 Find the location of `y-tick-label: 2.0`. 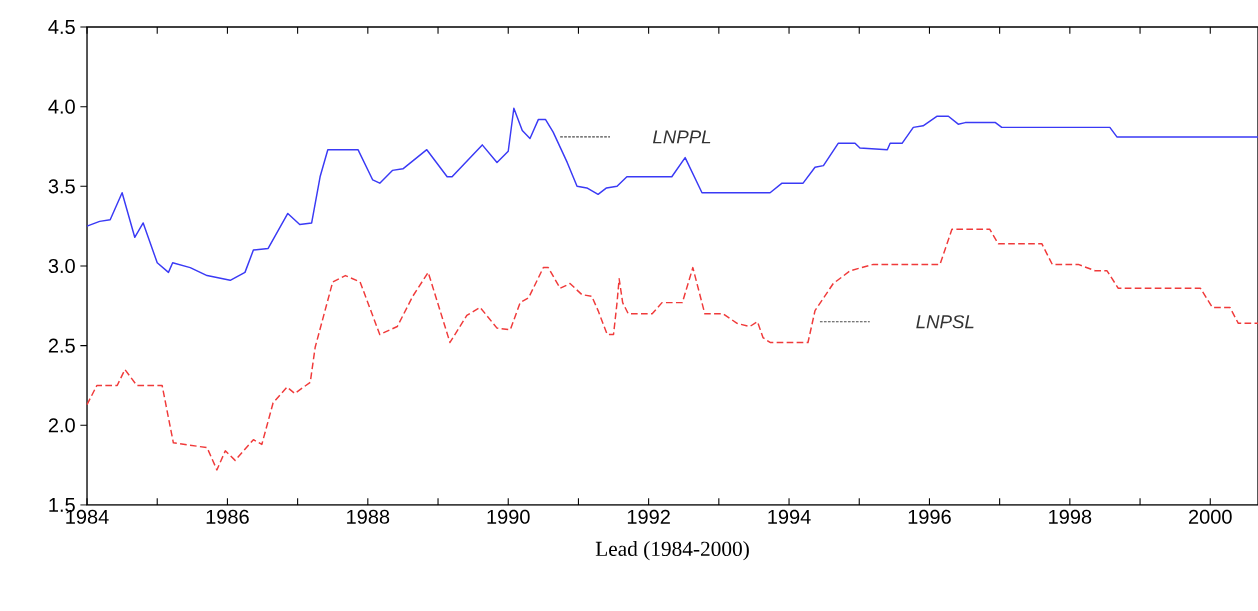

y-tick-label: 2.0 is located at coordinates (61, 425).